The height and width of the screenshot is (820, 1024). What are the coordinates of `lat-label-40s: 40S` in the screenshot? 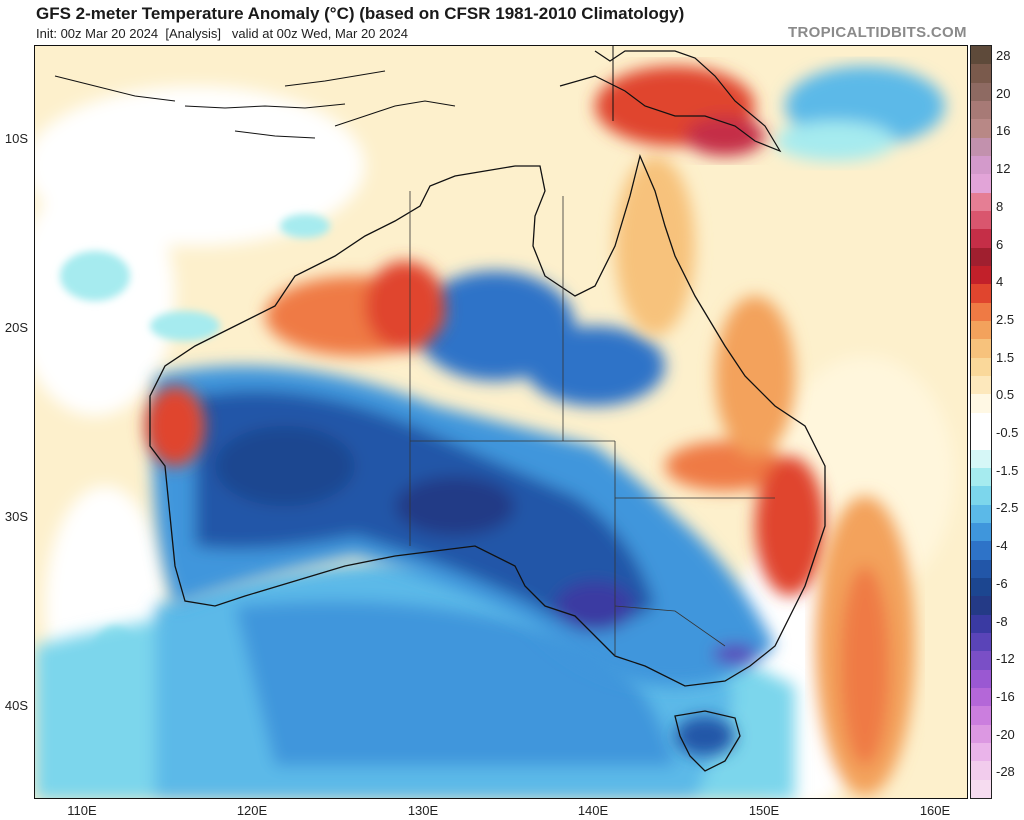 It's located at (16, 705).